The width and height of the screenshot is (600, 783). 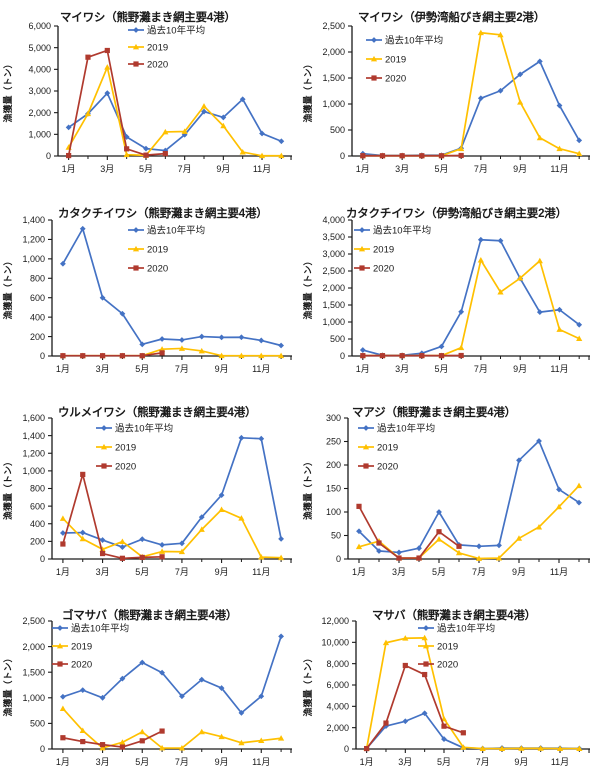 I want to click on series-過去10年平均, so click(x=473, y=731).